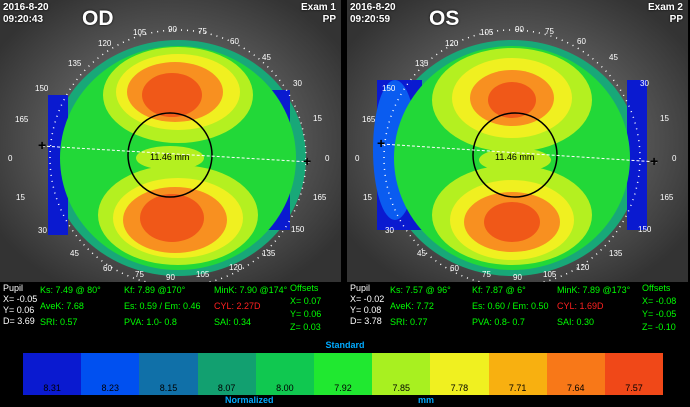 The width and height of the screenshot is (690, 407). Describe the element at coordinates (307, 161) in the screenshot. I see `od-right-cross-icon: +` at that location.